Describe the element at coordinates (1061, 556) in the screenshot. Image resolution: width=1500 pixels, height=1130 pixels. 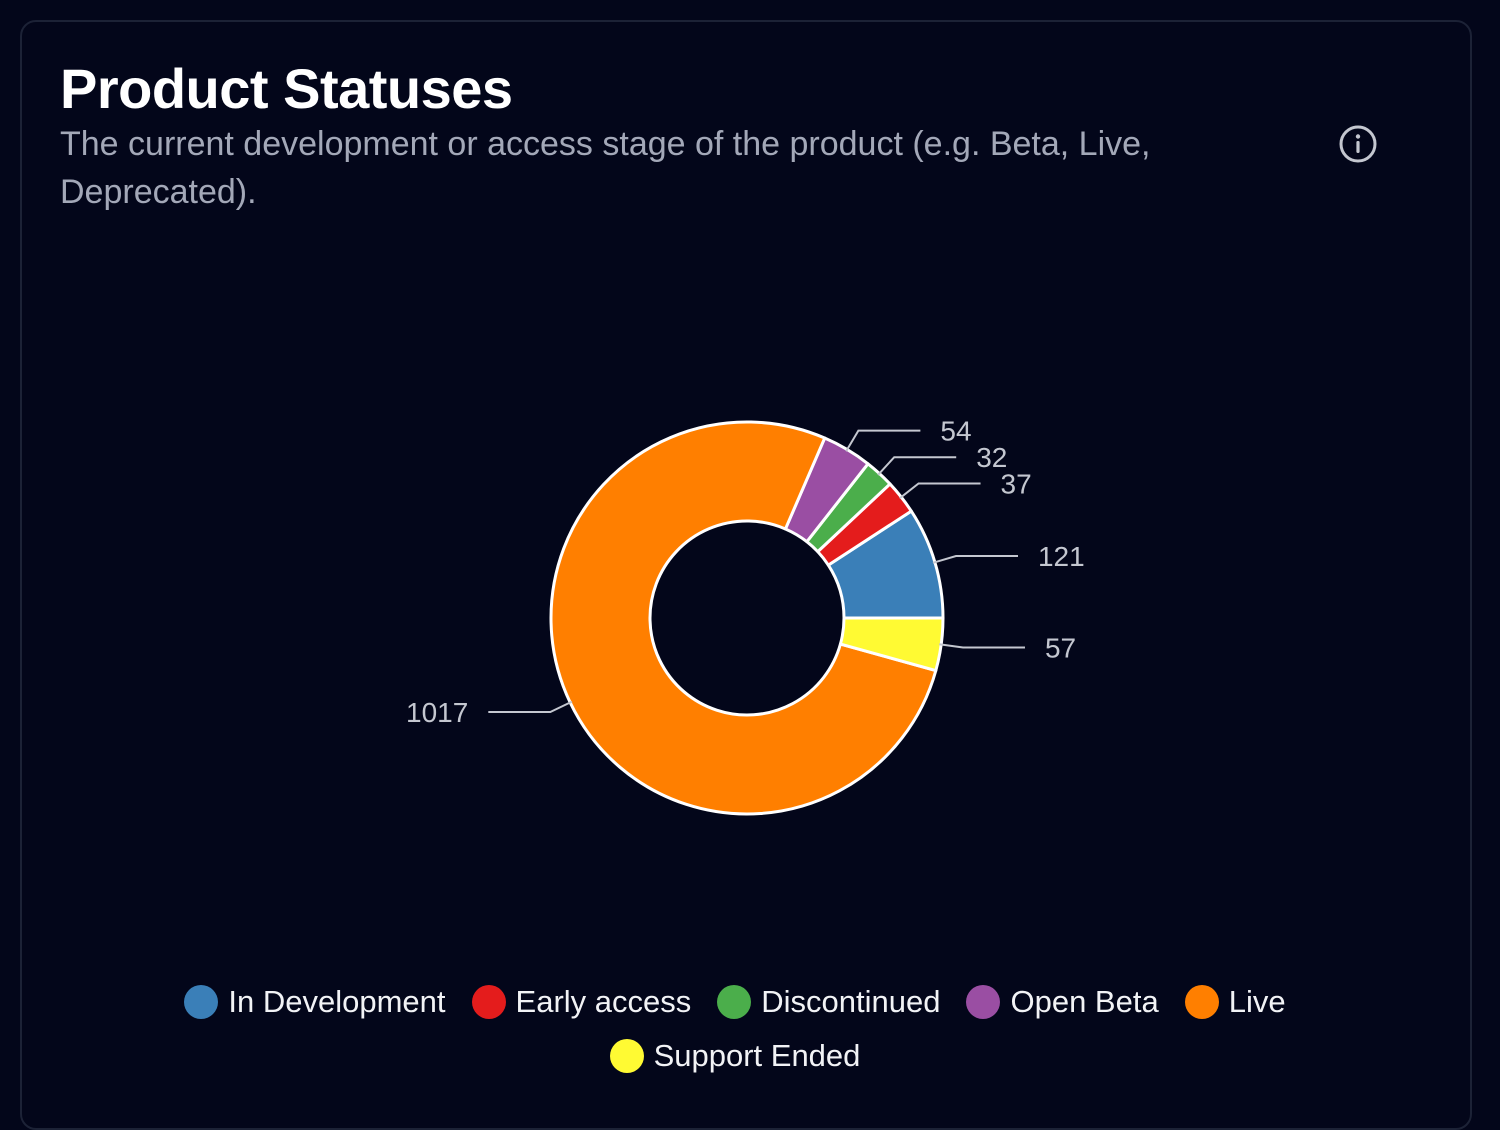
I see `data-label-in-development: 121` at that location.